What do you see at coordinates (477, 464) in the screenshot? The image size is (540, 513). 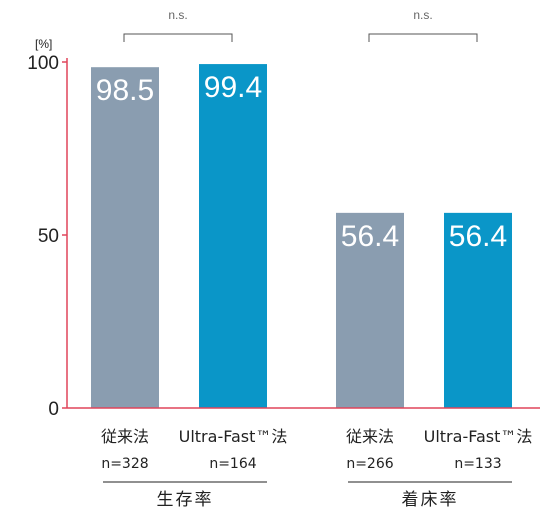 I see `sample-size-label: n=133` at bounding box center [477, 464].